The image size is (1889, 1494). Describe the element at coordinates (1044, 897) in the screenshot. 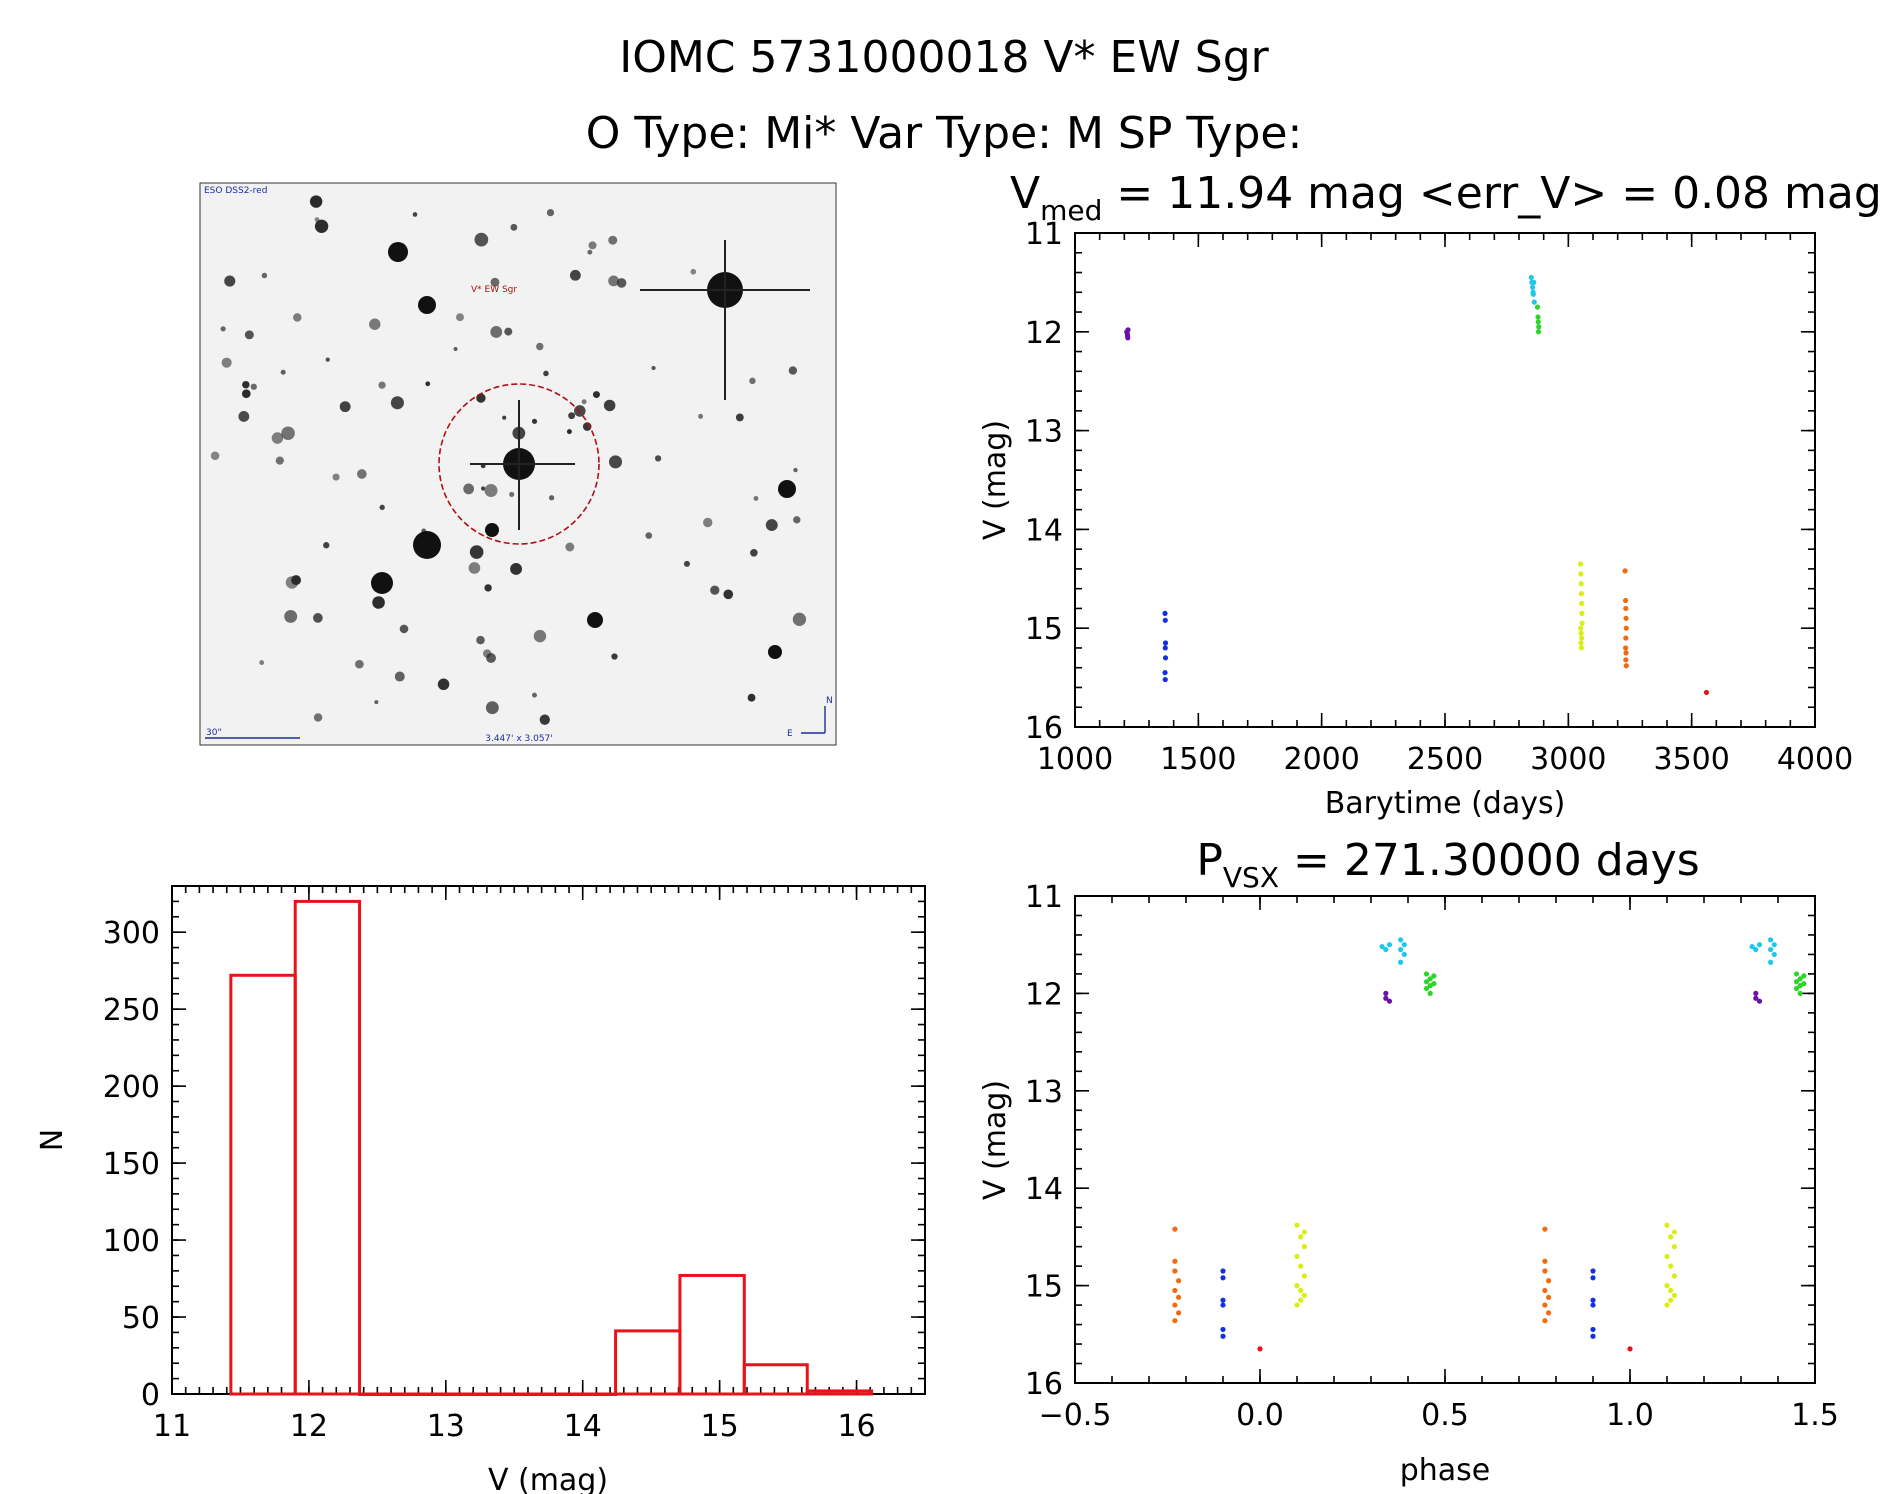

I see `y-tick-label: 11` at that location.